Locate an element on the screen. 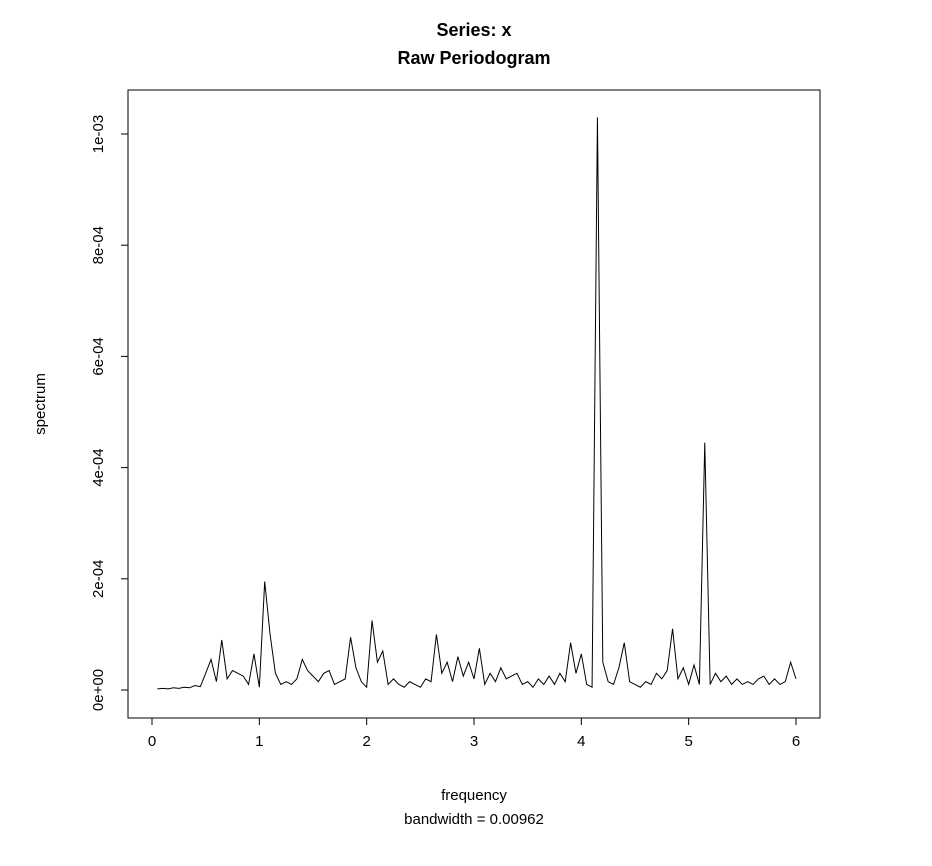  x-tick-label: 0 is located at coordinates (152, 741).